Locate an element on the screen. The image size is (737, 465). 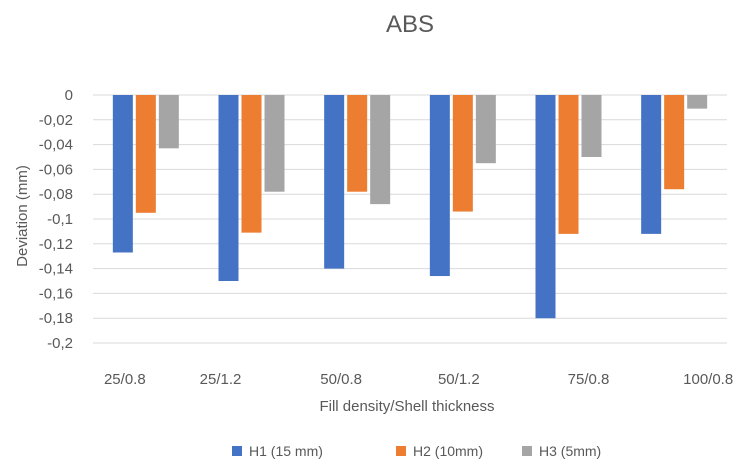
legend-label: H3 (5mm) is located at coordinates (570, 451).